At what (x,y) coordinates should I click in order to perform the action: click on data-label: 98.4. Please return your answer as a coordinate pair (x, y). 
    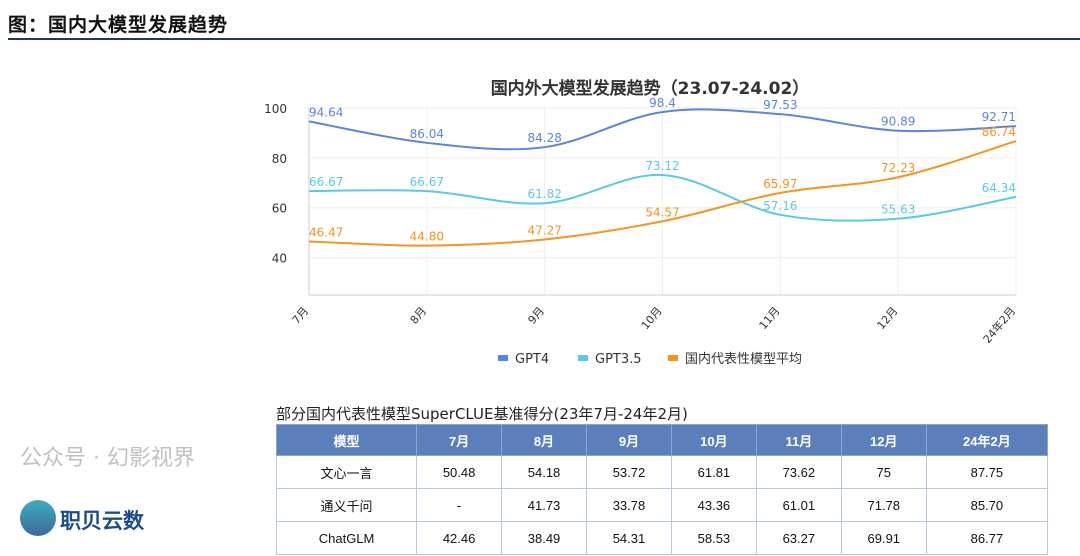
    Looking at the image, I should click on (662, 103).